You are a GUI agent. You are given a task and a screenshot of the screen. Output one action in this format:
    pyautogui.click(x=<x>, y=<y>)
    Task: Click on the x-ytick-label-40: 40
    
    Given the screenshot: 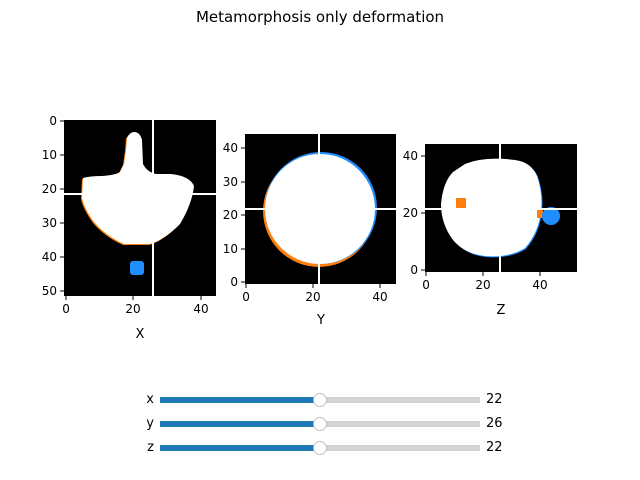 What is the action you would take?
    pyautogui.click(x=49, y=257)
    